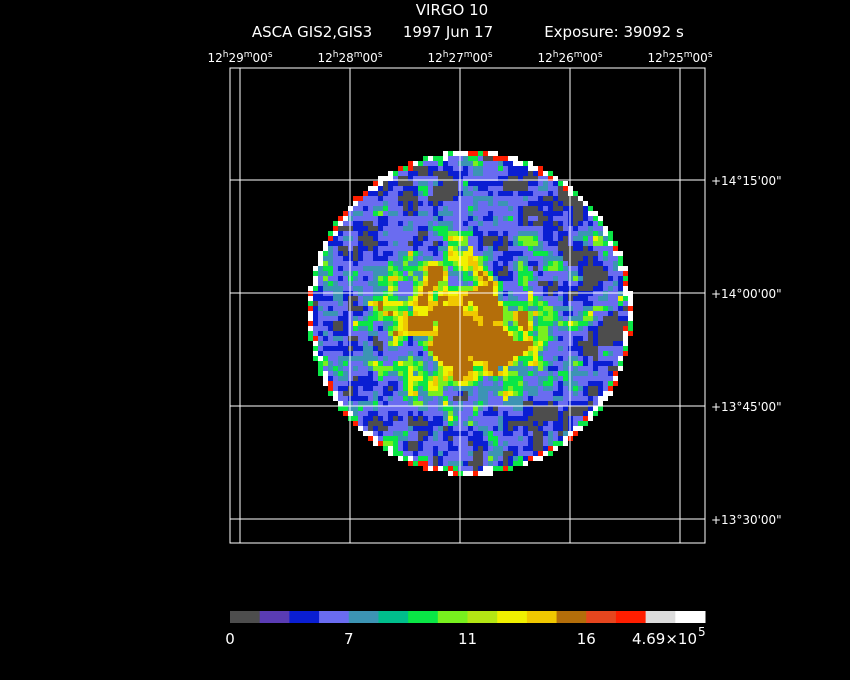 The height and width of the screenshot is (680, 850). Describe the element at coordinates (363, 617) in the screenshot. I see `colorbar-cell` at that location.